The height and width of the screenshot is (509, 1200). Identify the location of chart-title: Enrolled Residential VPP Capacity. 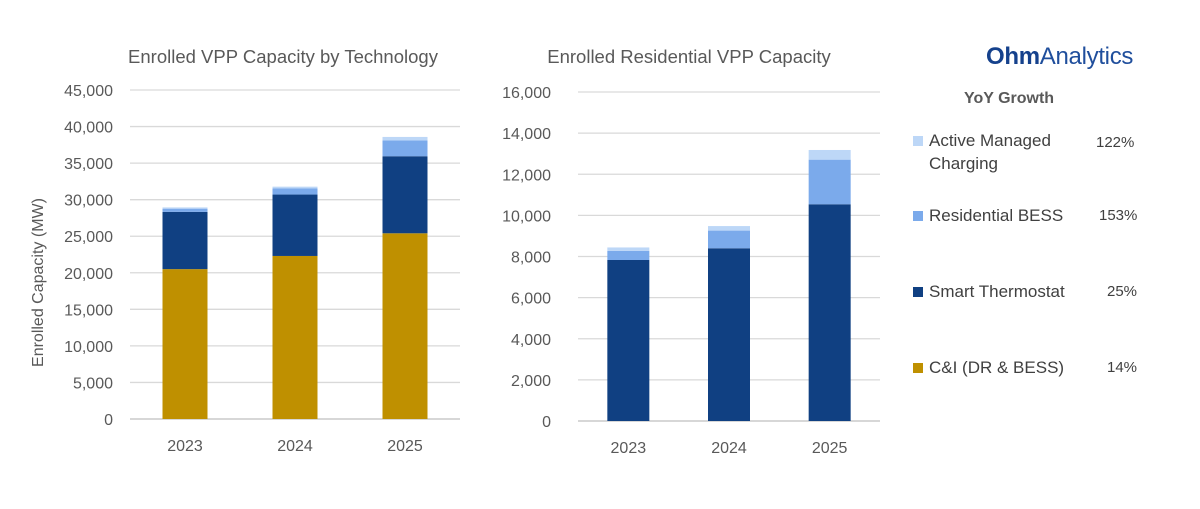
(689, 56).